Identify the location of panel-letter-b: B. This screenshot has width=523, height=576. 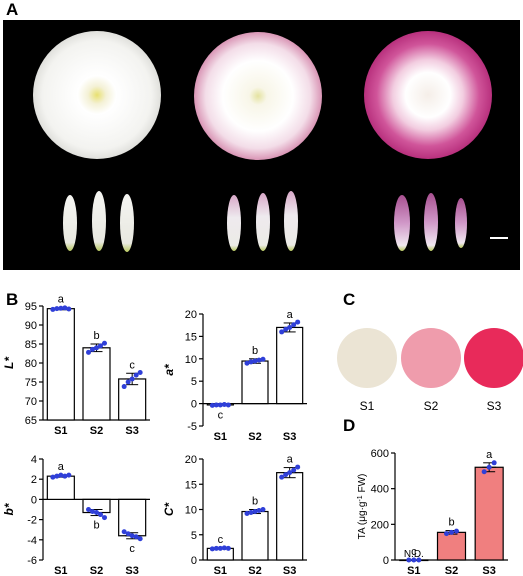
(12, 299).